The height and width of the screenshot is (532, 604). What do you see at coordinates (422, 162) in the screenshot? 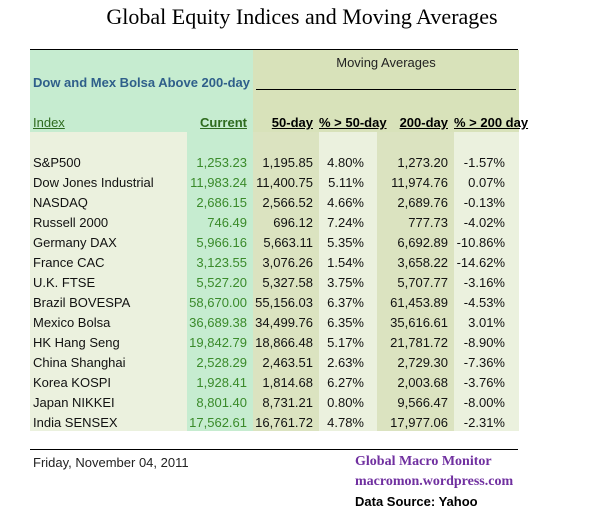
I see `ma200-value: 1,273.20` at bounding box center [422, 162].